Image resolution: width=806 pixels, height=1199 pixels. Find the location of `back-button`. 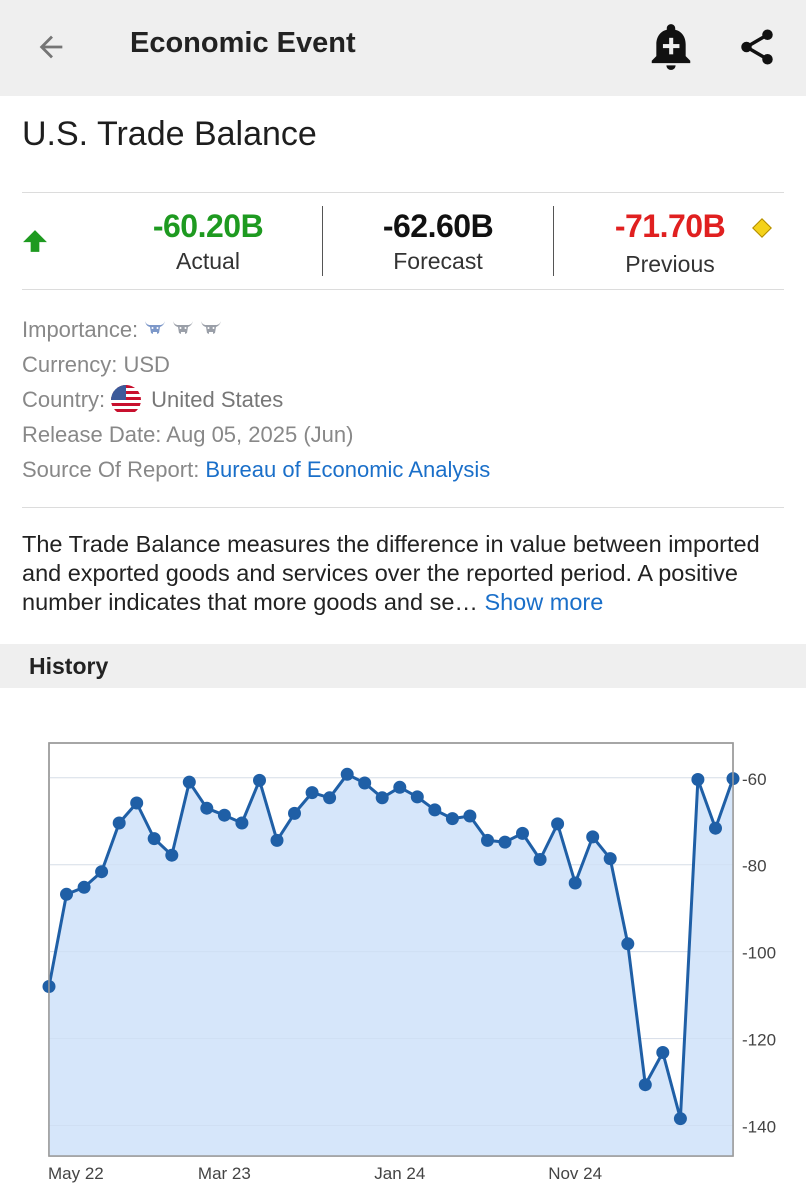

back-button is located at coordinates (51, 47).